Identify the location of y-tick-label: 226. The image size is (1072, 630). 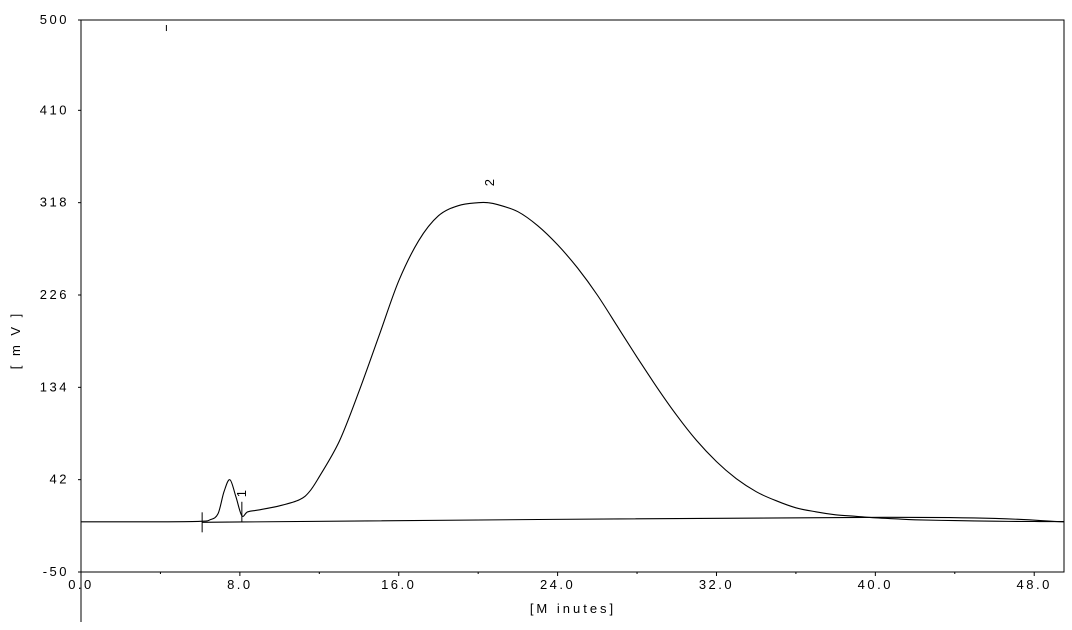
(54, 294).